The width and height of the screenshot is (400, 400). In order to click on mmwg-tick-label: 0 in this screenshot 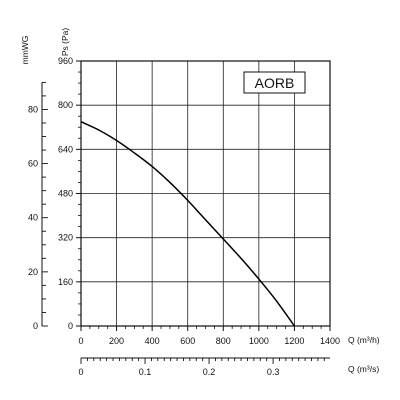, I will do `click(35, 326)`.